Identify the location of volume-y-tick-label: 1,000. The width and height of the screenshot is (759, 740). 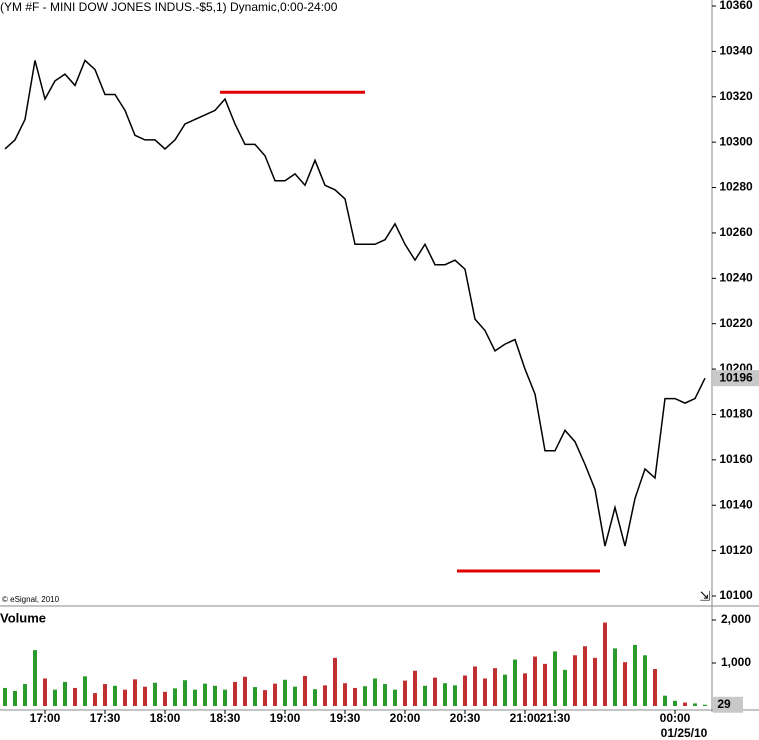
(736, 662).